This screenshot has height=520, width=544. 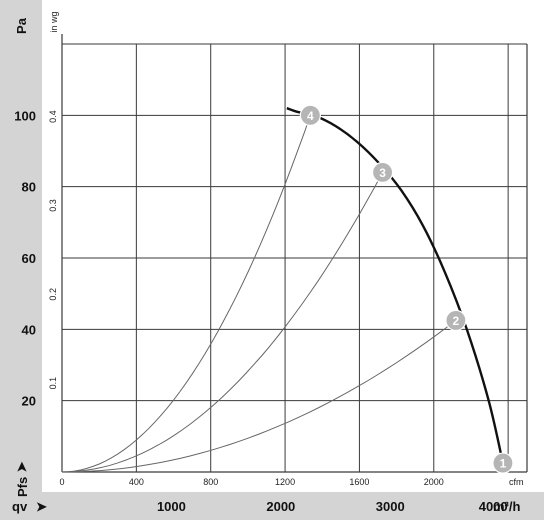 What do you see at coordinates (53, 294) in the screenshot?
I see `y-tick-label-inwg: 0.2` at bounding box center [53, 294].